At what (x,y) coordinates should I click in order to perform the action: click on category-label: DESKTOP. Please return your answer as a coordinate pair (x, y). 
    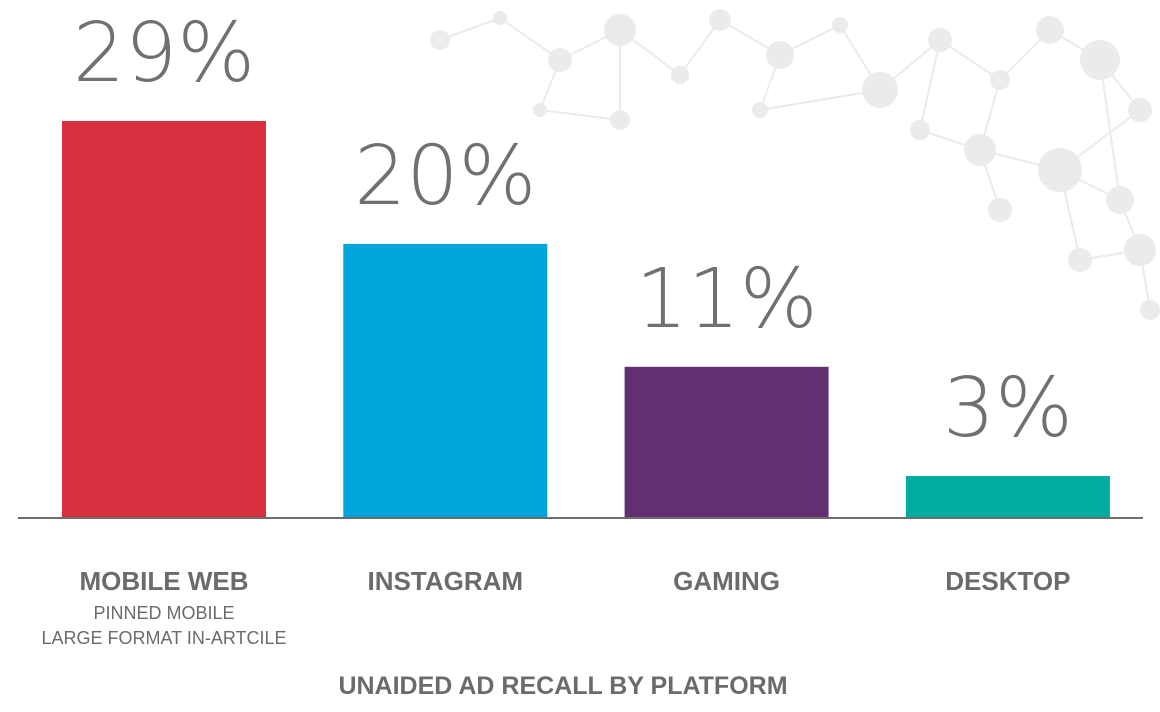
    Looking at the image, I should click on (1007, 581).